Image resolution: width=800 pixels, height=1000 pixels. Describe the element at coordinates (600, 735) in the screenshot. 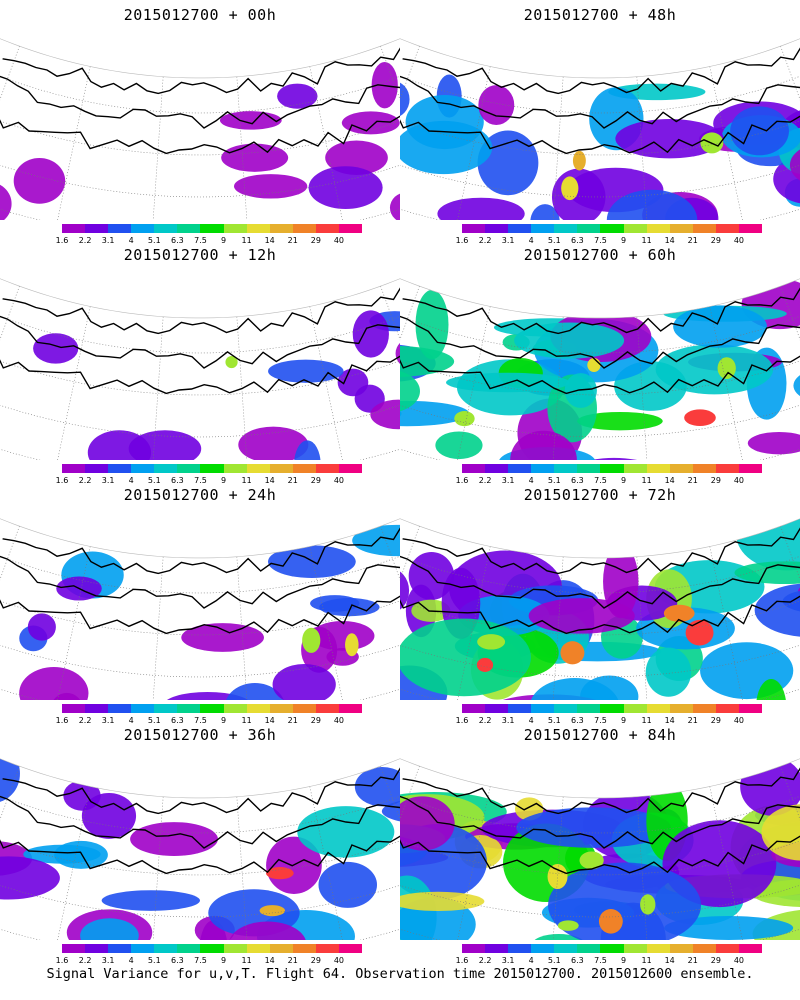

I see `panel-title: 2015012700 + 84h` at that location.